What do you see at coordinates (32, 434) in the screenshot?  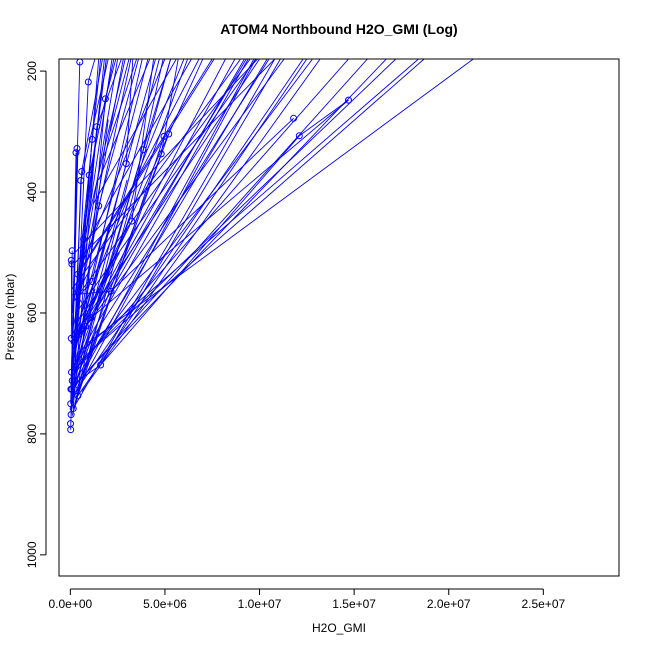 I see `y-tick-label: 800` at bounding box center [32, 434].